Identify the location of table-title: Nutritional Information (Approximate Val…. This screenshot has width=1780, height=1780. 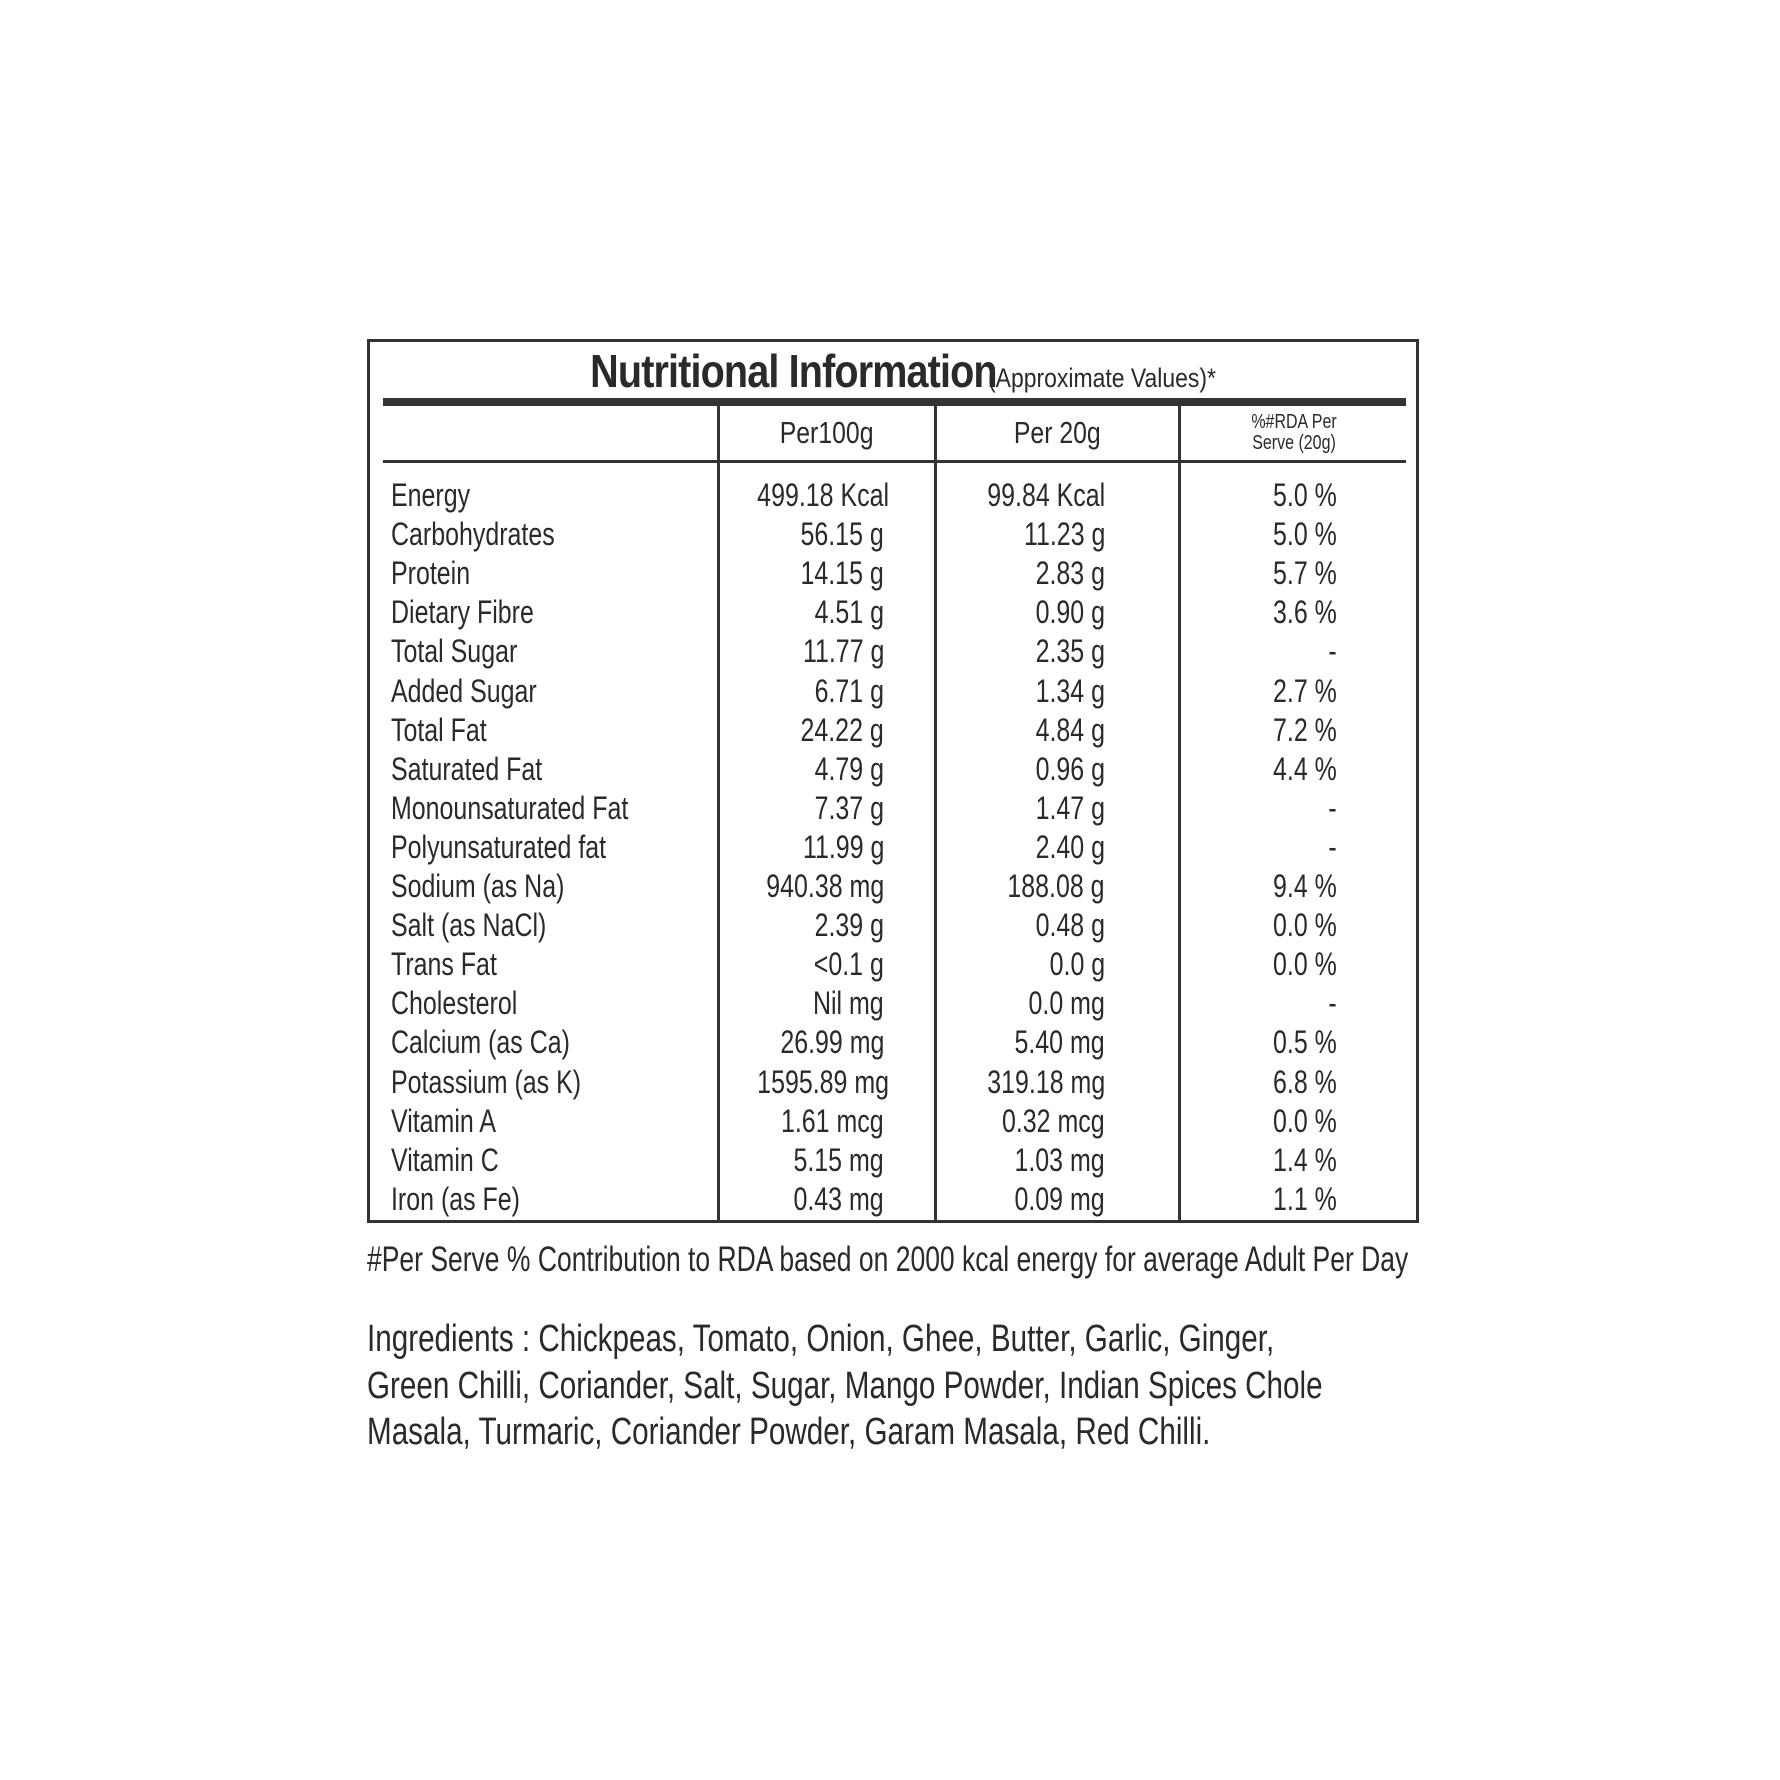
(890, 371).